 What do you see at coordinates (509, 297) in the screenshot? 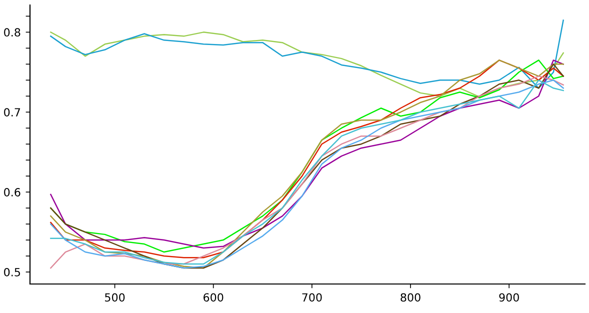
I see `x-tick-label: 900` at bounding box center [509, 297].